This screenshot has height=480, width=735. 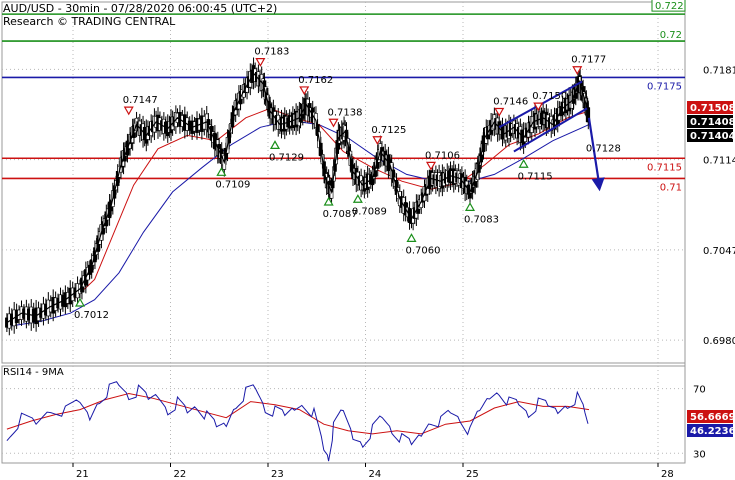 I want to click on swing-high-label-0.7106: 0.7106, so click(x=442, y=155).